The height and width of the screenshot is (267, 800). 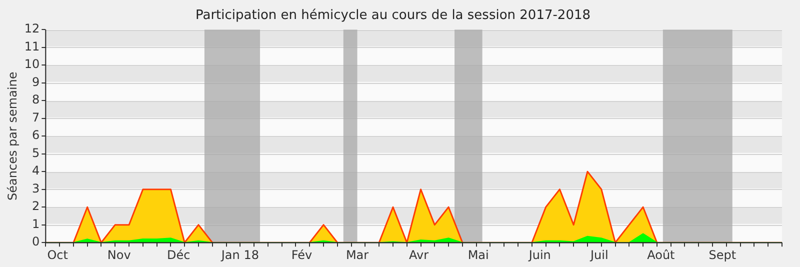 What do you see at coordinates (599, 255) in the screenshot?
I see `x-tick-label: Juil` at bounding box center [599, 255].